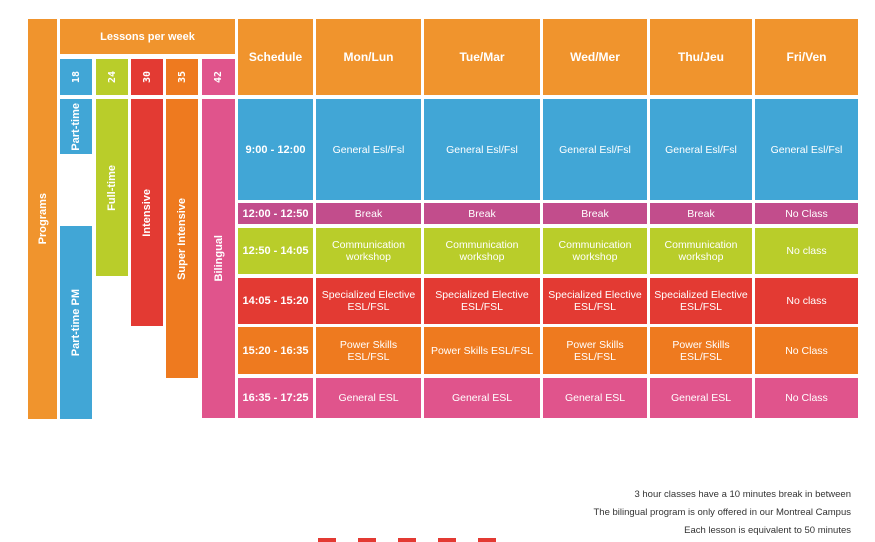  Describe the element at coordinates (182, 77) in the screenshot. I see `lessons-35: 35` at that location.